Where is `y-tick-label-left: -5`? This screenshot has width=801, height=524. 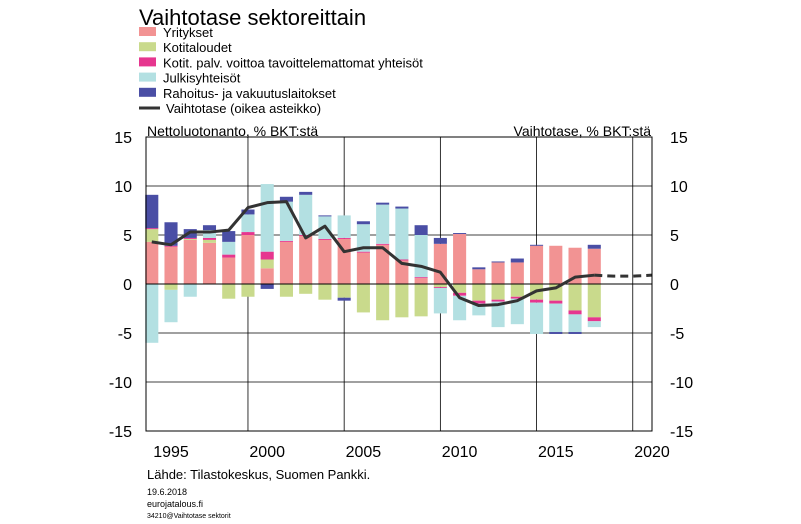
y-tick-label-left: -5 is located at coordinates (125, 334).